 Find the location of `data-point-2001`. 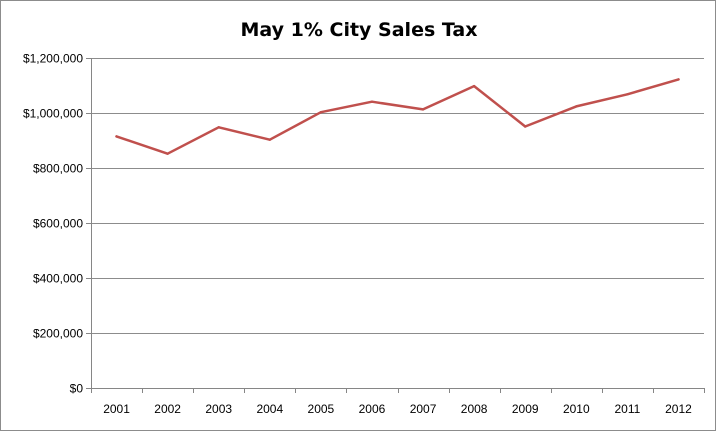

data-point-2001 is located at coordinates (116, 136).